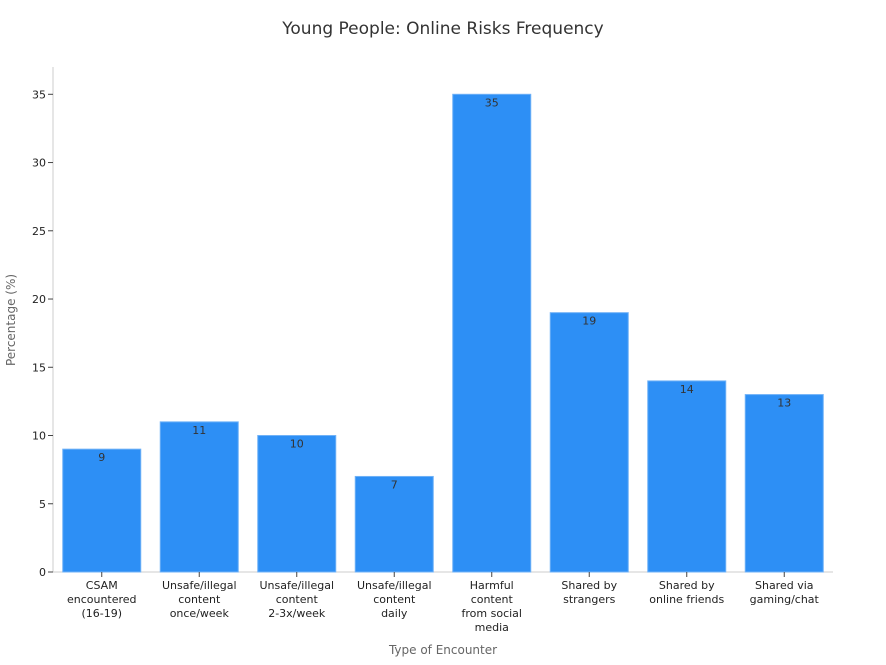  Describe the element at coordinates (686, 592) in the screenshot. I see `x-tick-label: Shared by online friends` at that location.